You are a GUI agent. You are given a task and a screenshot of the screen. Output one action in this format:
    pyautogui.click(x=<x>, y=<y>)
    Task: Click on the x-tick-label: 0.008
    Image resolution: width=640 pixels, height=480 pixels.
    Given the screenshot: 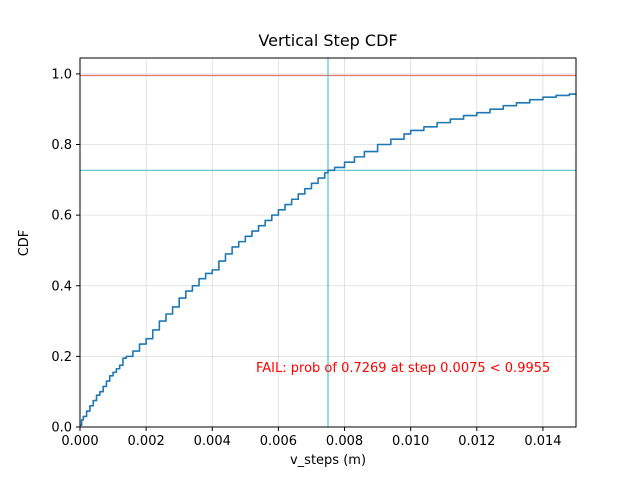 What is the action you would take?
    pyautogui.click(x=344, y=441)
    